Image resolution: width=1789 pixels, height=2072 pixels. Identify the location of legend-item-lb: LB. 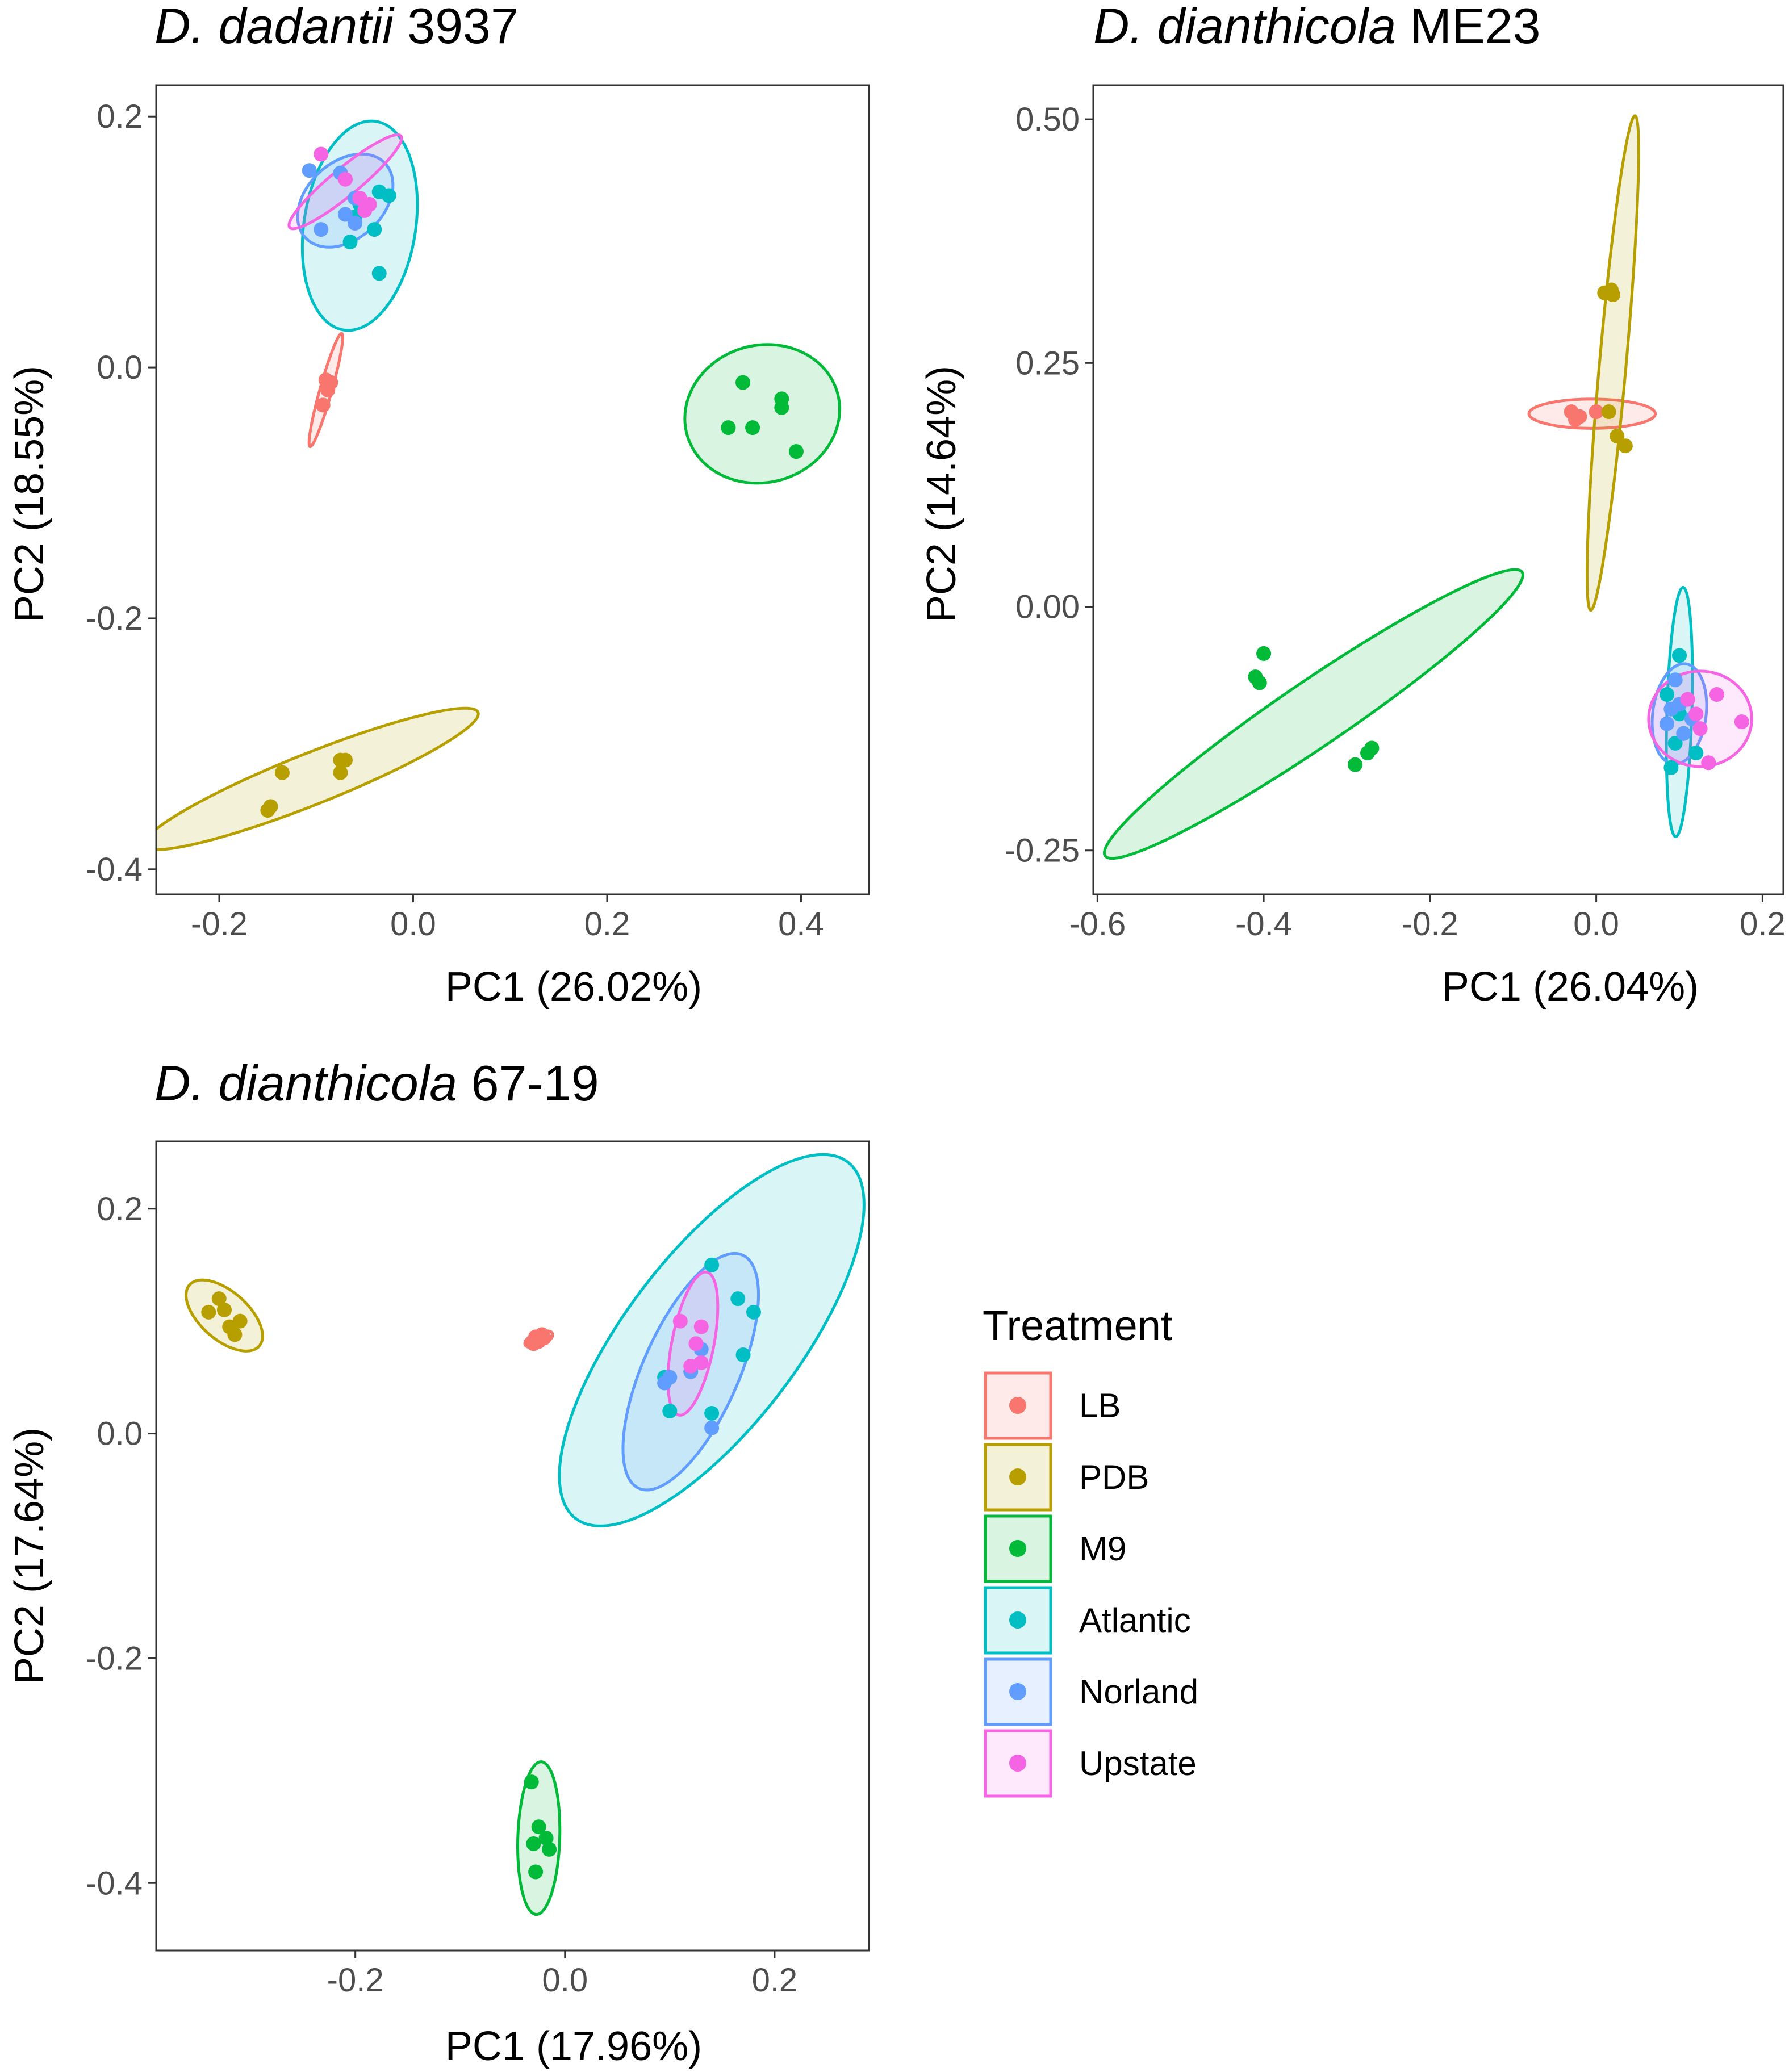
(1052, 1405).